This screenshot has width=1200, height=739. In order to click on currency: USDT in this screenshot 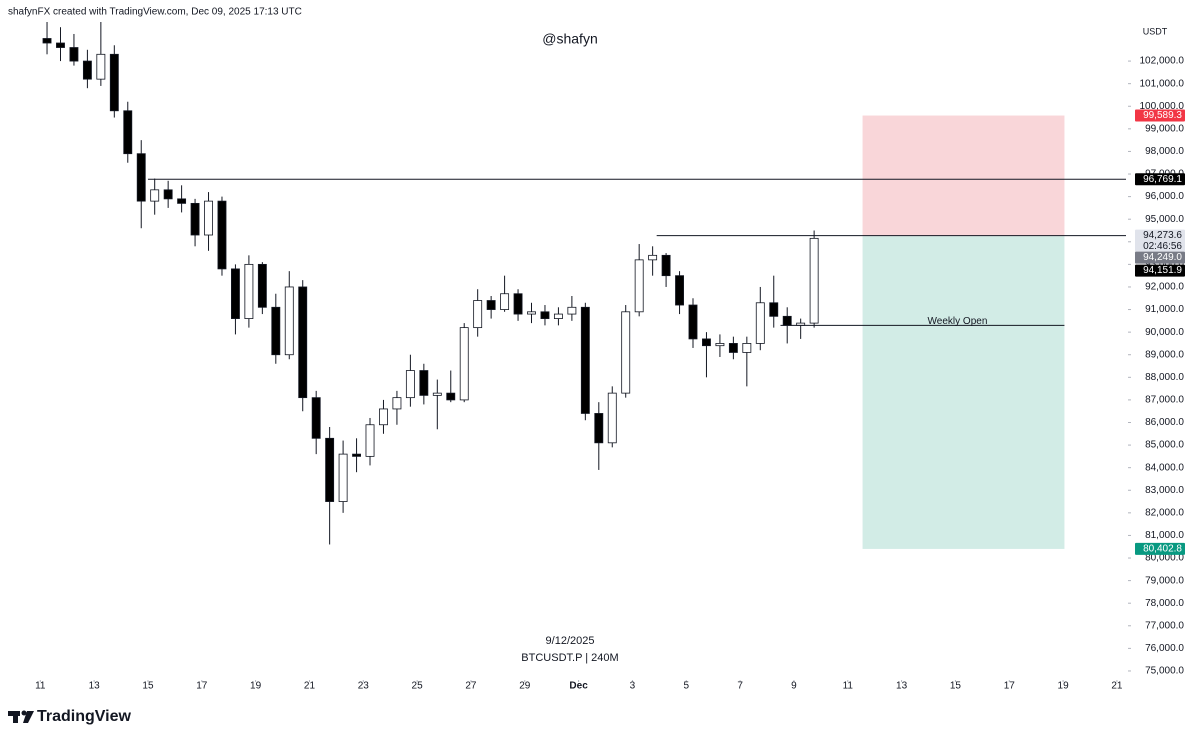, I will do `click(1155, 31)`.